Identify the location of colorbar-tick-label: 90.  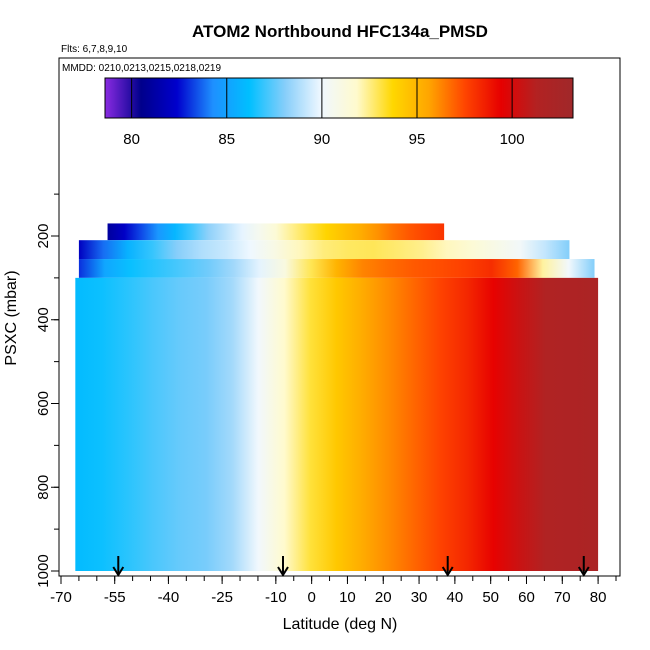
(322, 139).